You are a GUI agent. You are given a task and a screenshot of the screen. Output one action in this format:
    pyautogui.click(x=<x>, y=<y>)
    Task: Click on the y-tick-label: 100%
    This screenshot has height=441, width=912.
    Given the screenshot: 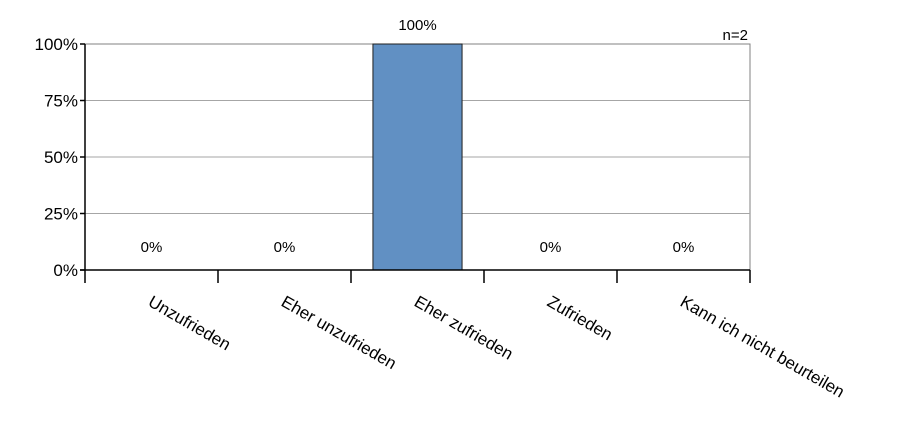 What is the action you would take?
    pyautogui.click(x=56, y=44)
    